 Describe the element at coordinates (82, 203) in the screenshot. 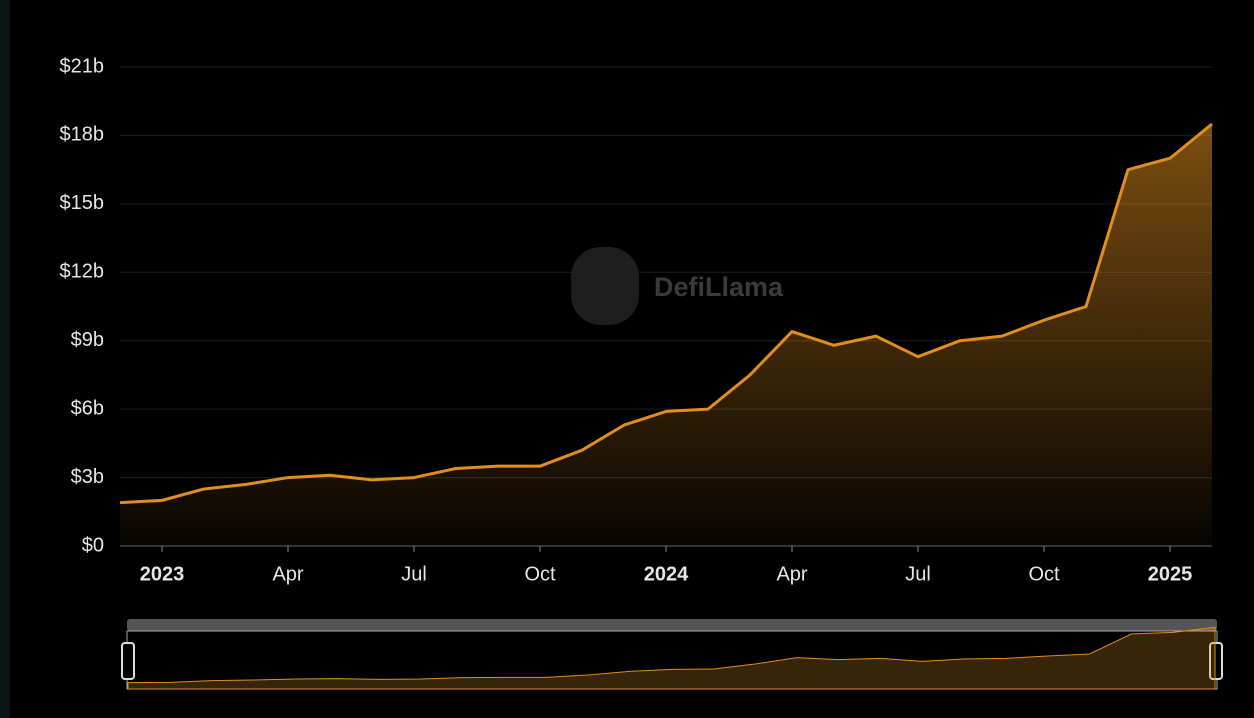

I see `y-tick-label: $15b` at that location.